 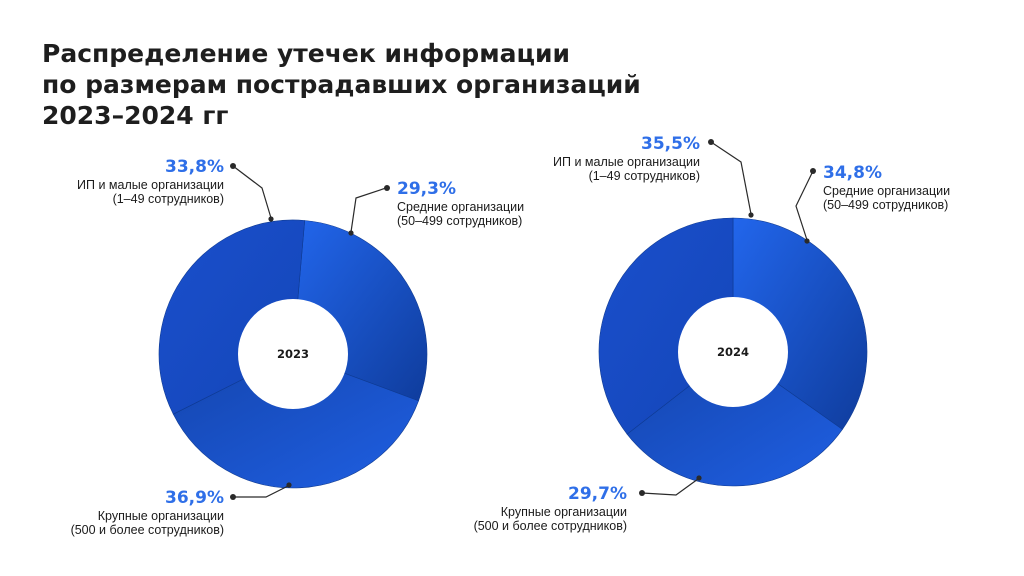 What do you see at coordinates (751, 215) in the screenshot?
I see `leader-end-small-2024` at bounding box center [751, 215].